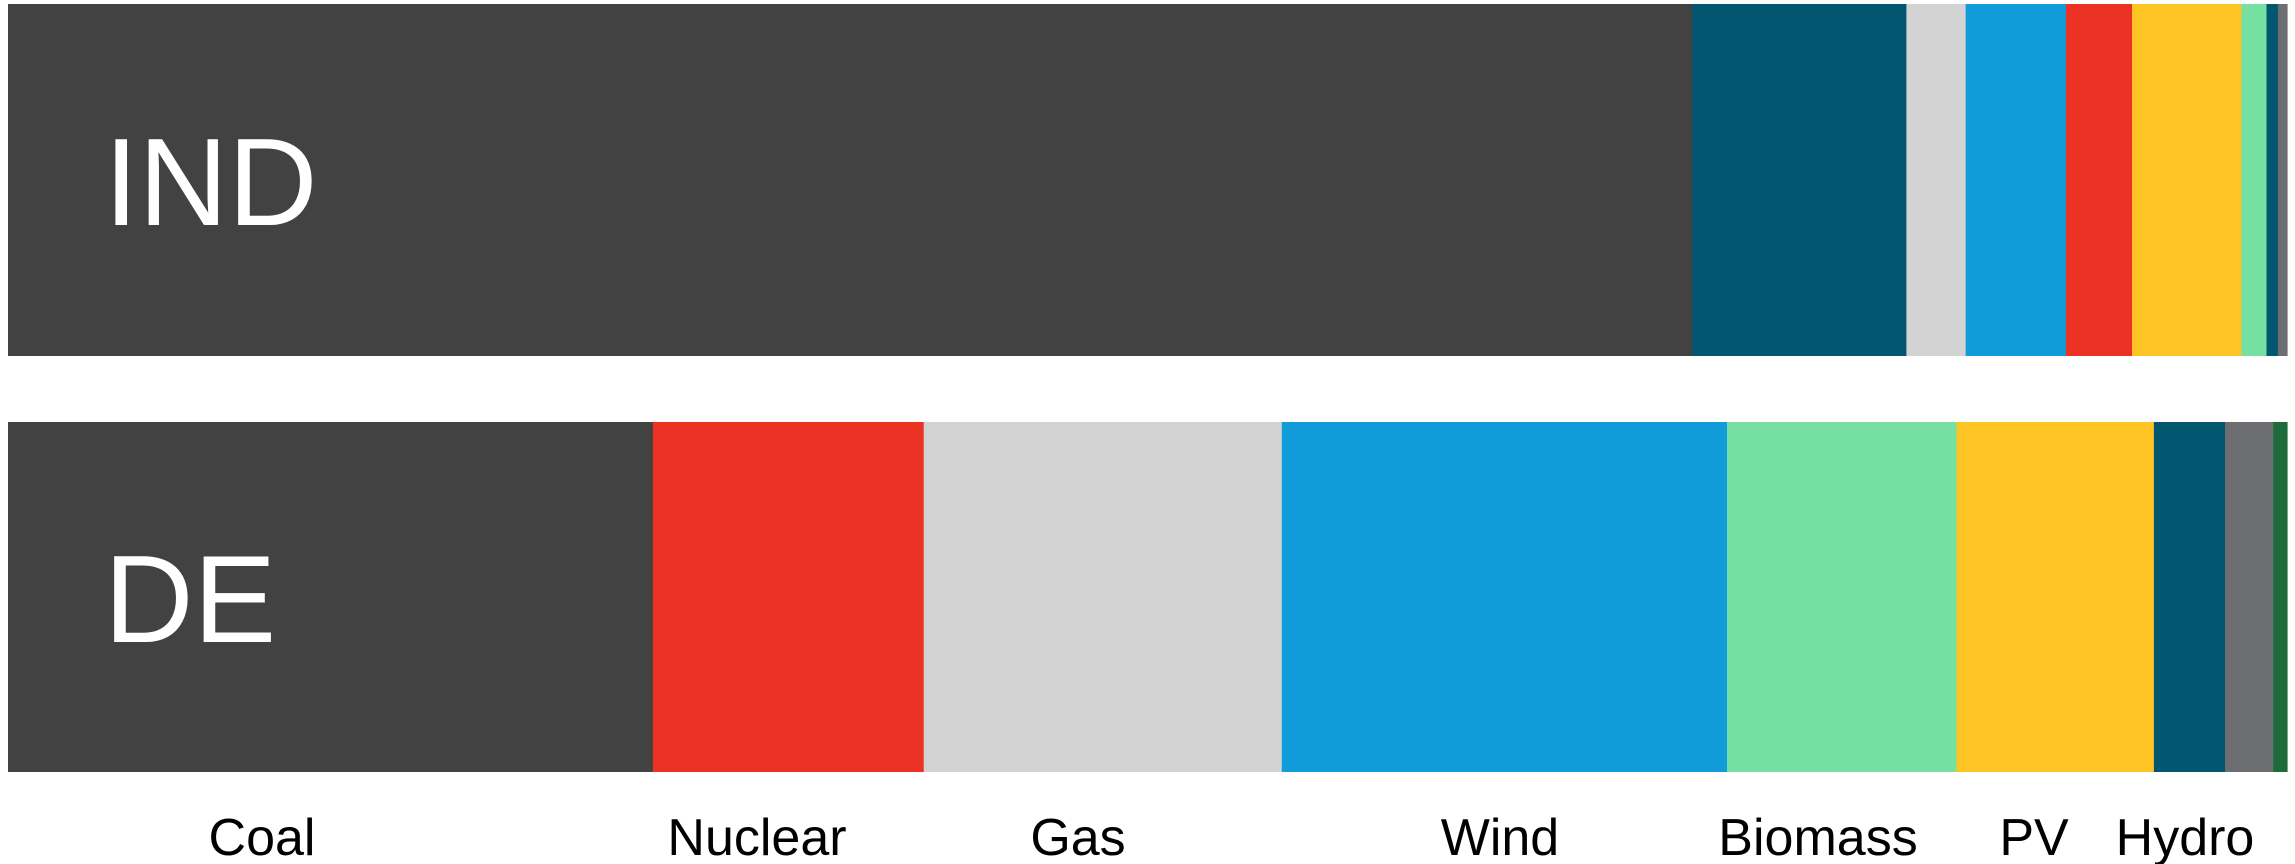 Image resolution: width=2295 pixels, height=864 pixels. Describe the element at coordinates (211, 183) in the screenshot. I see `category-label-ind: IND` at that location.